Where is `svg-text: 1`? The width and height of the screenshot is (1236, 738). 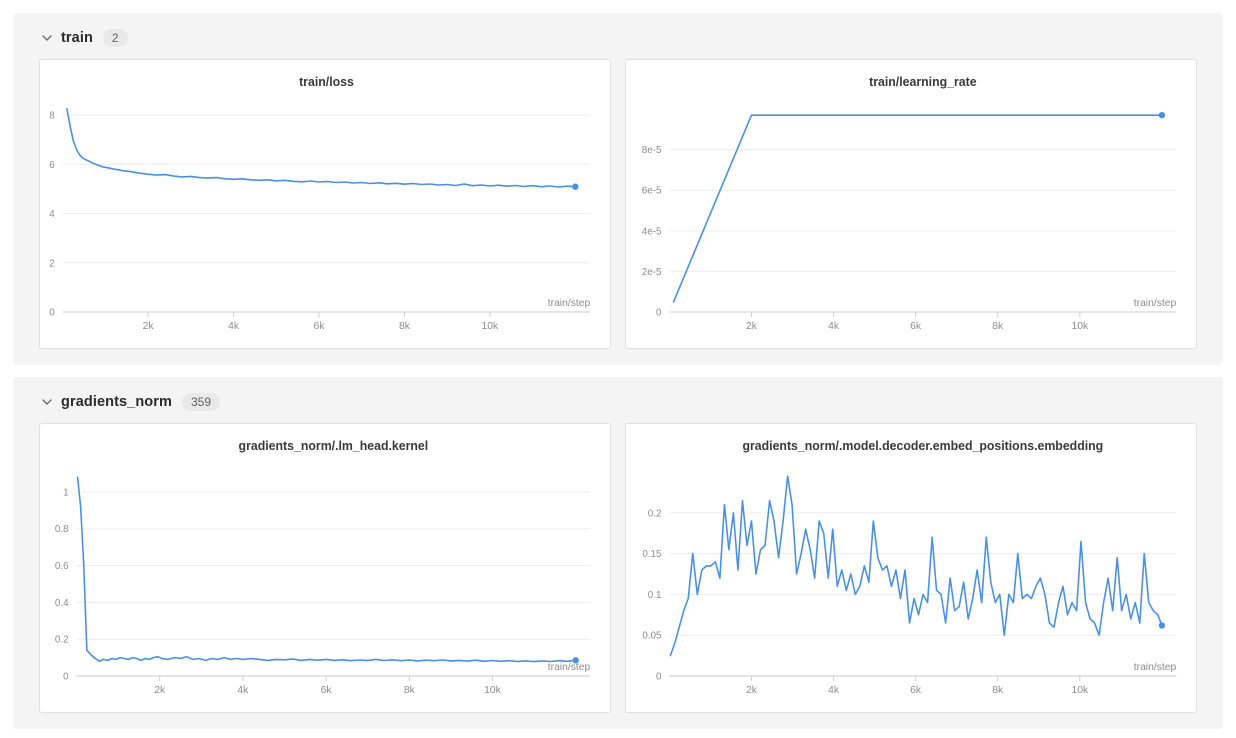
svg-text: 1 is located at coordinates (66, 492).